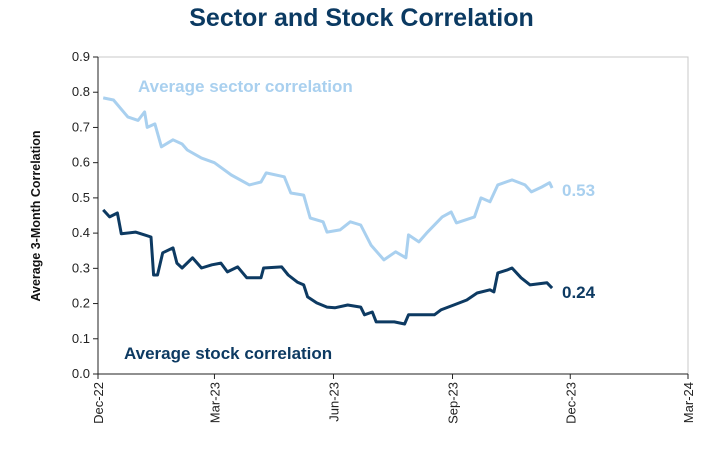  Describe the element at coordinates (81, 303) in the screenshot. I see `y-tick-label: 0.2` at that location.